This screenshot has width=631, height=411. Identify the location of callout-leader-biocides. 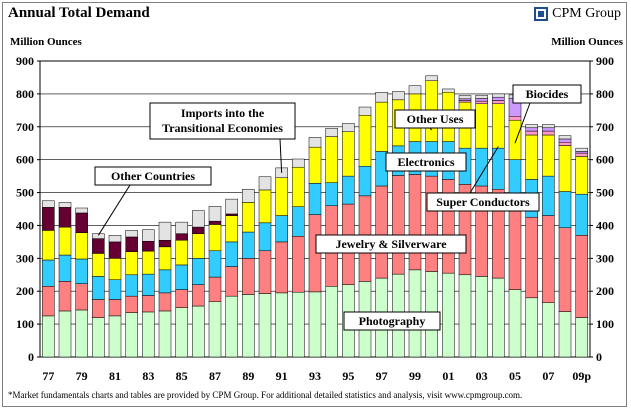
(522, 123).